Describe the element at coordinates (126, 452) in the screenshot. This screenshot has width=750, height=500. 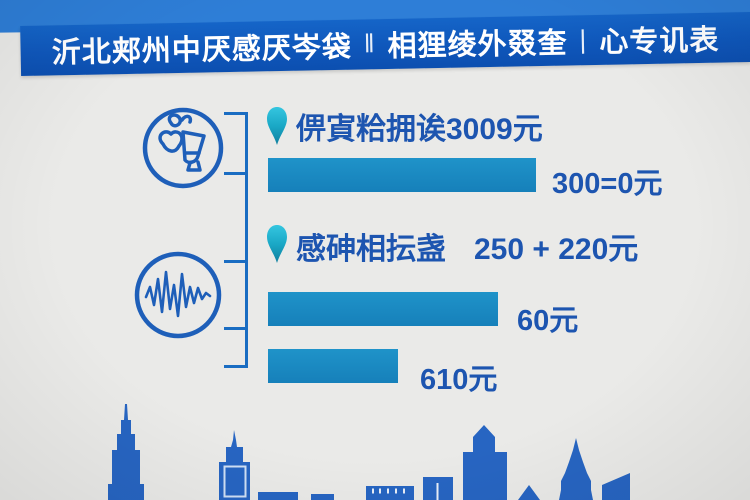
I see `building-spire-tower` at that location.